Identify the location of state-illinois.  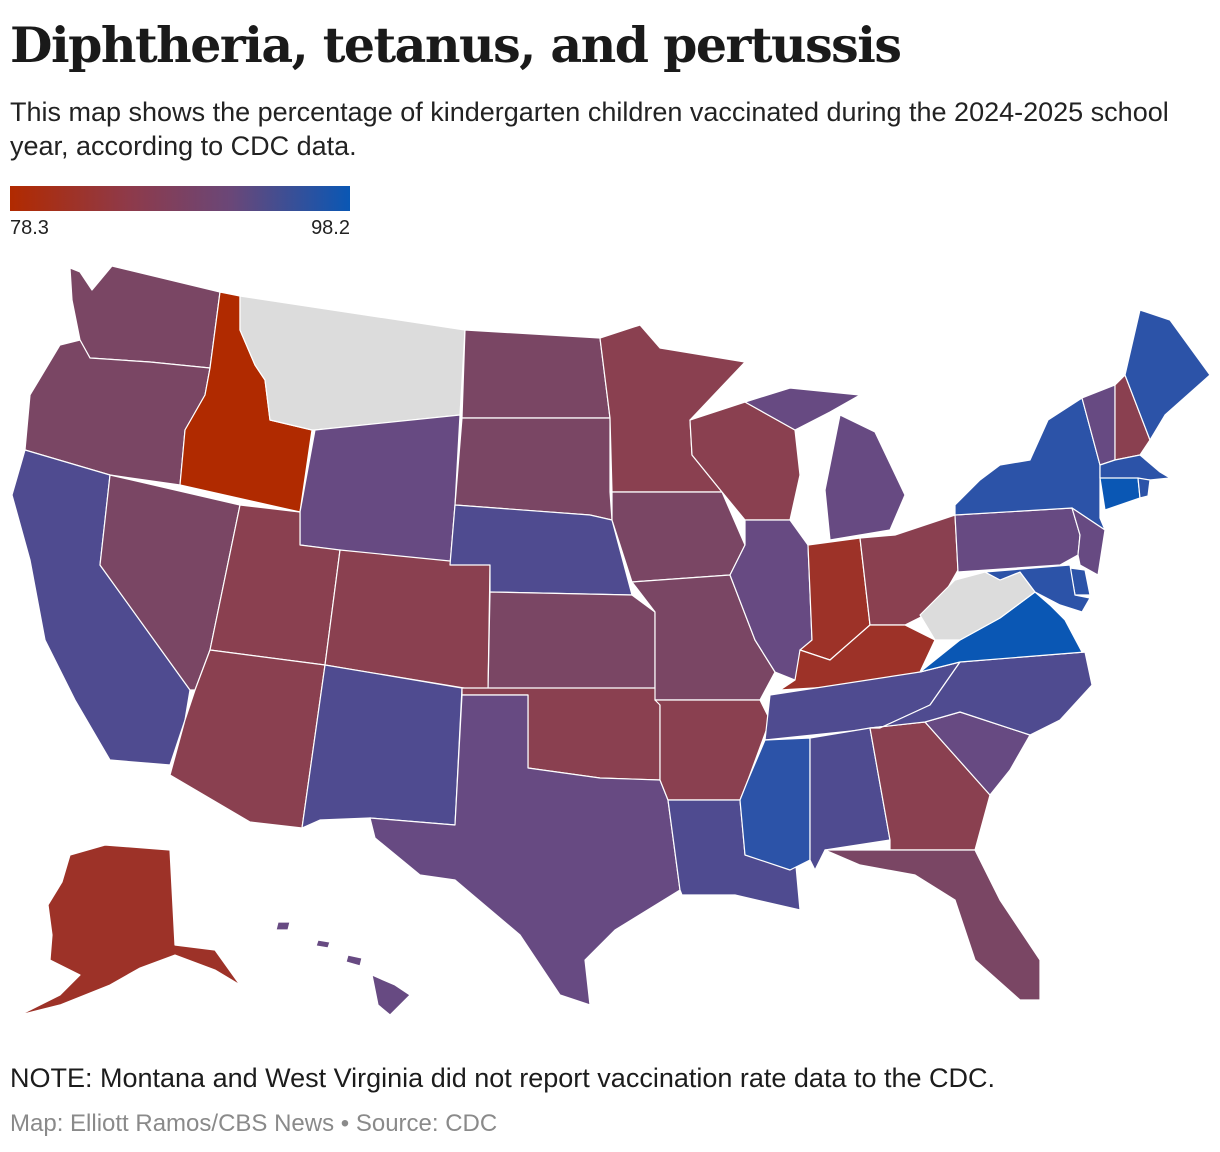
(771, 600).